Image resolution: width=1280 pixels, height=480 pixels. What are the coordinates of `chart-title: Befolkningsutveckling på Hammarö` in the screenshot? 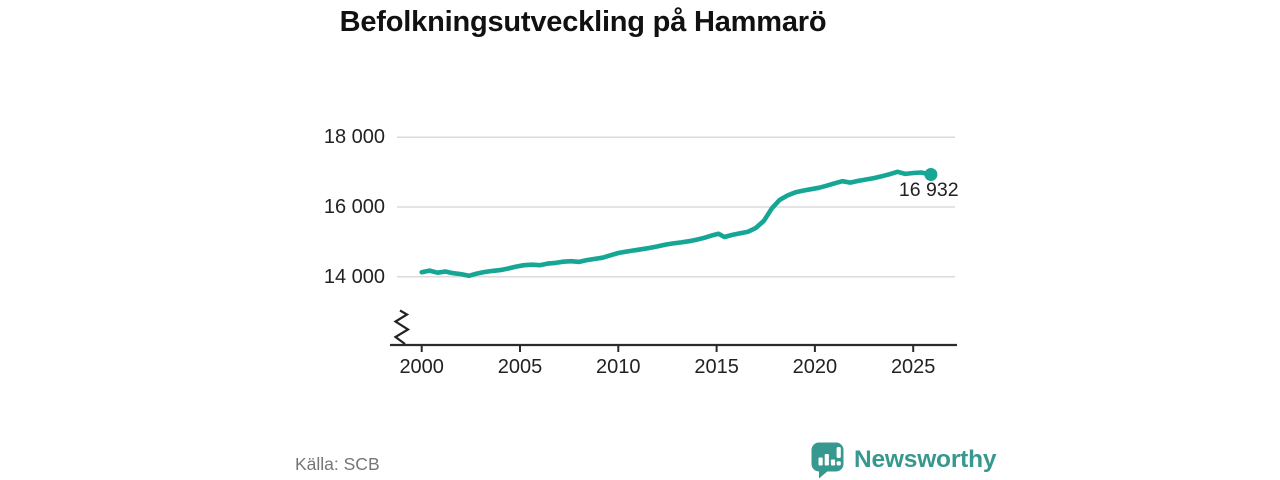 It's located at (583, 22).